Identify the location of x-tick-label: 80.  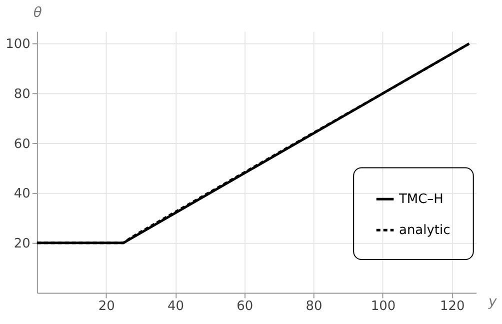
(314, 306).